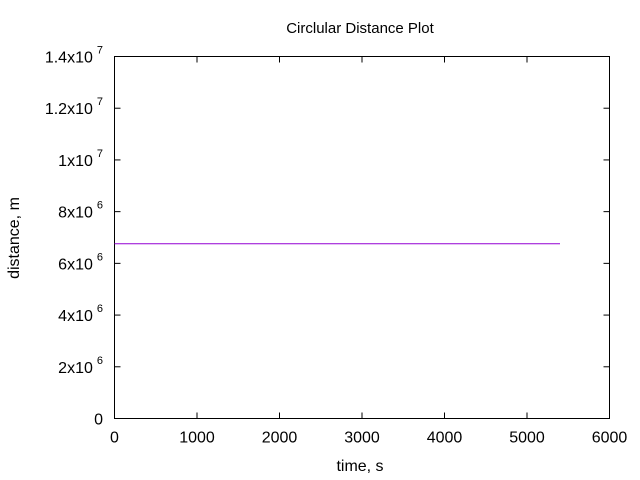  I want to click on y-tick-mantissa: 2x10, so click(75, 368).